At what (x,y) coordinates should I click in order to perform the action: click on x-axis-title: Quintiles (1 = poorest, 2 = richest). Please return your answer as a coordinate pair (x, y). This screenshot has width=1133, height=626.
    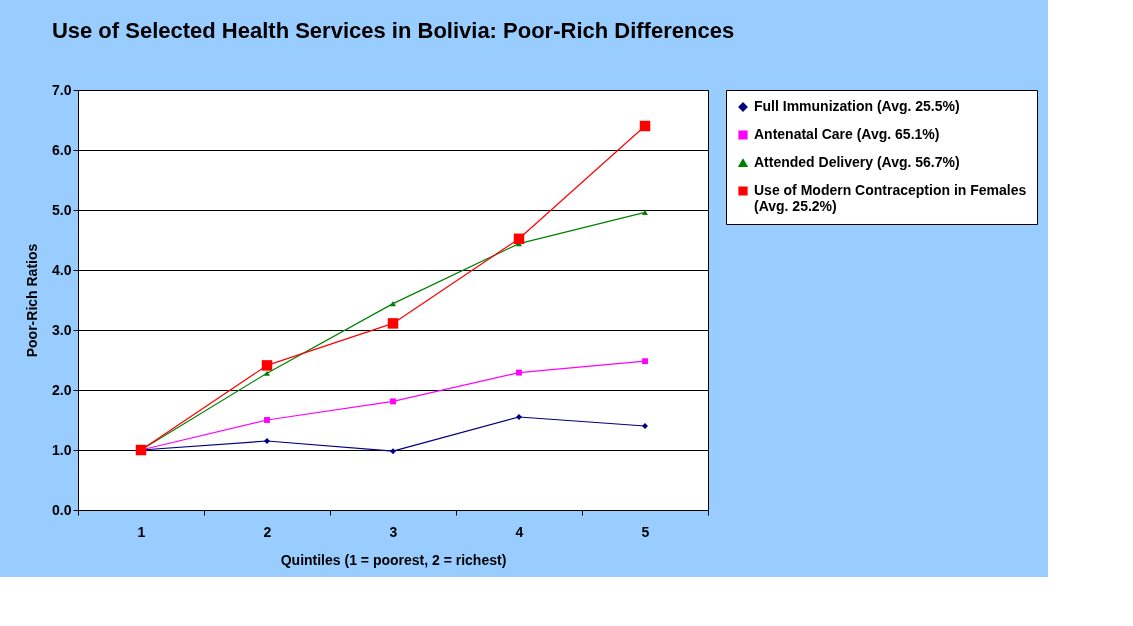
    Looking at the image, I should click on (393, 559).